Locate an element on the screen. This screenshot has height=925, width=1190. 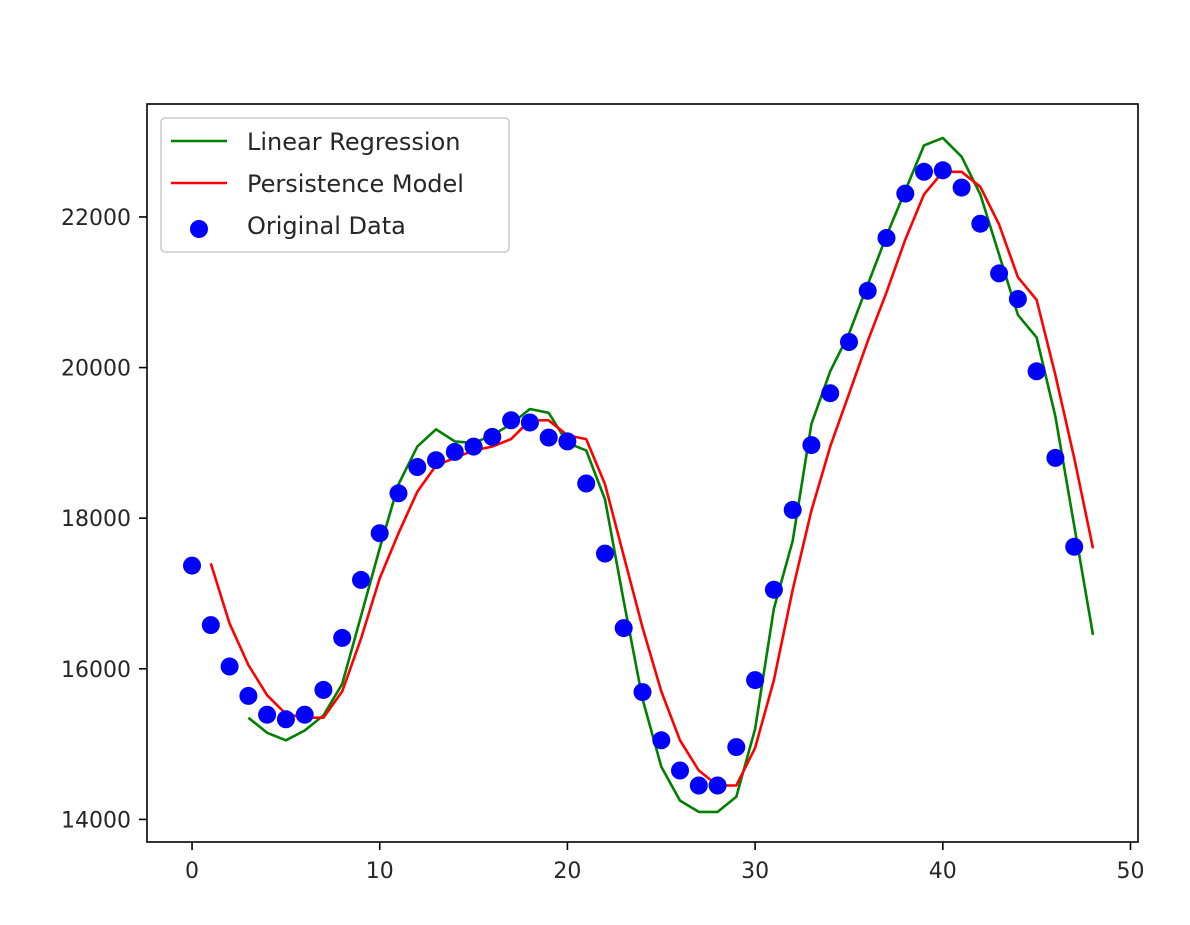
x-tick-label: 0 is located at coordinates (192, 871).